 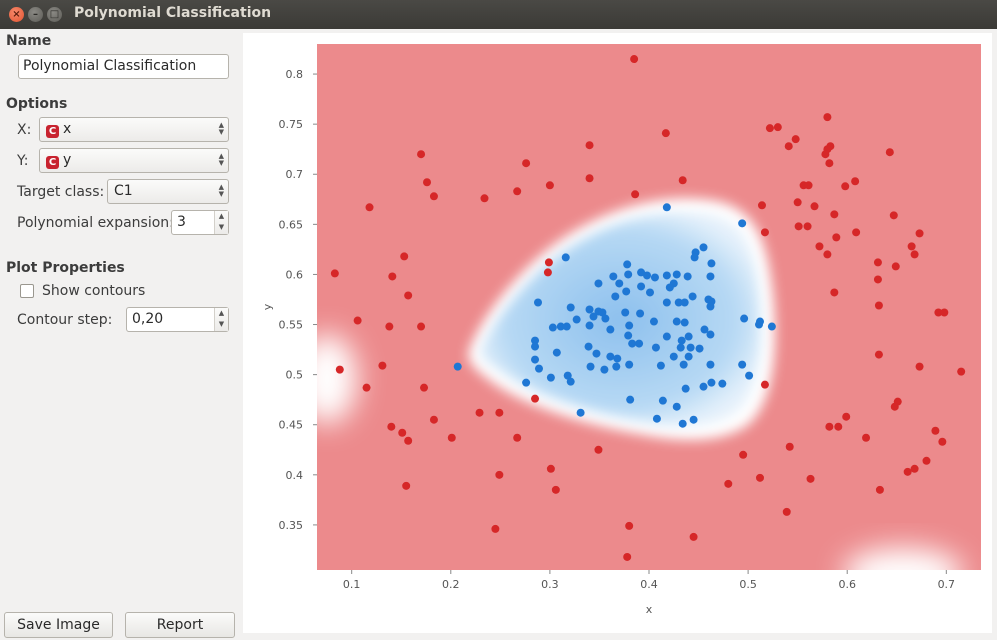 What do you see at coordinates (451, 584) in the screenshot?
I see `x-tick-label: 0.2` at bounding box center [451, 584].